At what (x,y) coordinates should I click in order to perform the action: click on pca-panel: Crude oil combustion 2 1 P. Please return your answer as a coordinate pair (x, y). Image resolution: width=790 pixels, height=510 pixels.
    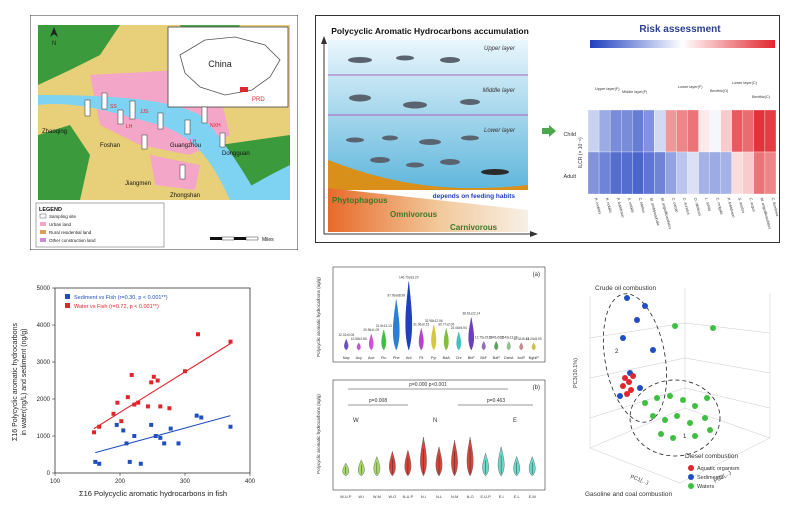
    Looking at the image, I should click on (676, 390).